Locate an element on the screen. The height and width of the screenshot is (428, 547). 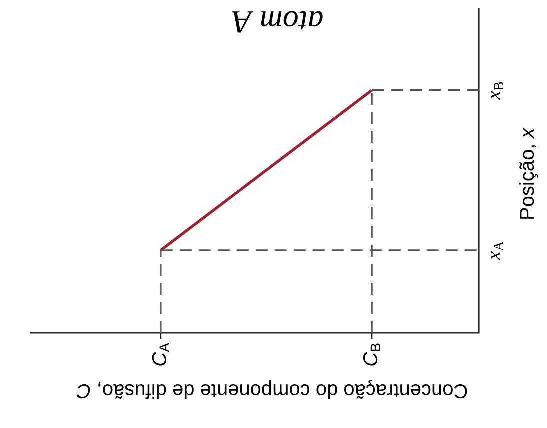
ref-line-label: x$_{B}$ is located at coordinates (497, 91).